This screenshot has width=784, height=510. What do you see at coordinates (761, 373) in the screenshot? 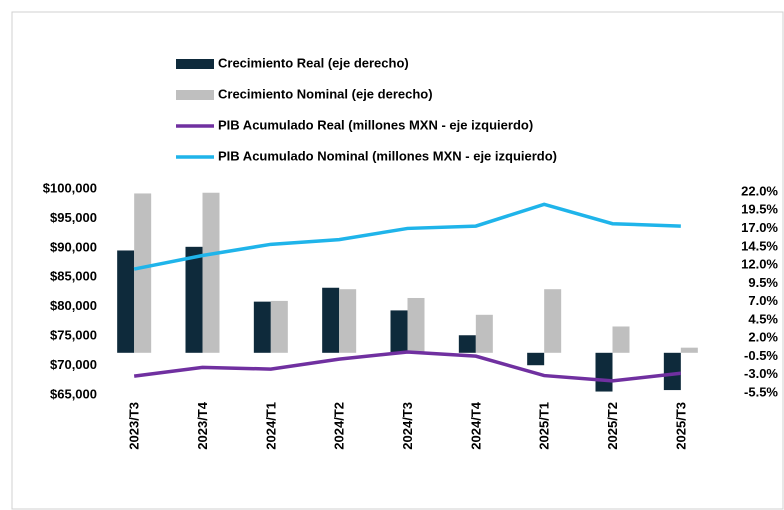
I see `y2-tick-label: -3.0%` at bounding box center [761, 373].